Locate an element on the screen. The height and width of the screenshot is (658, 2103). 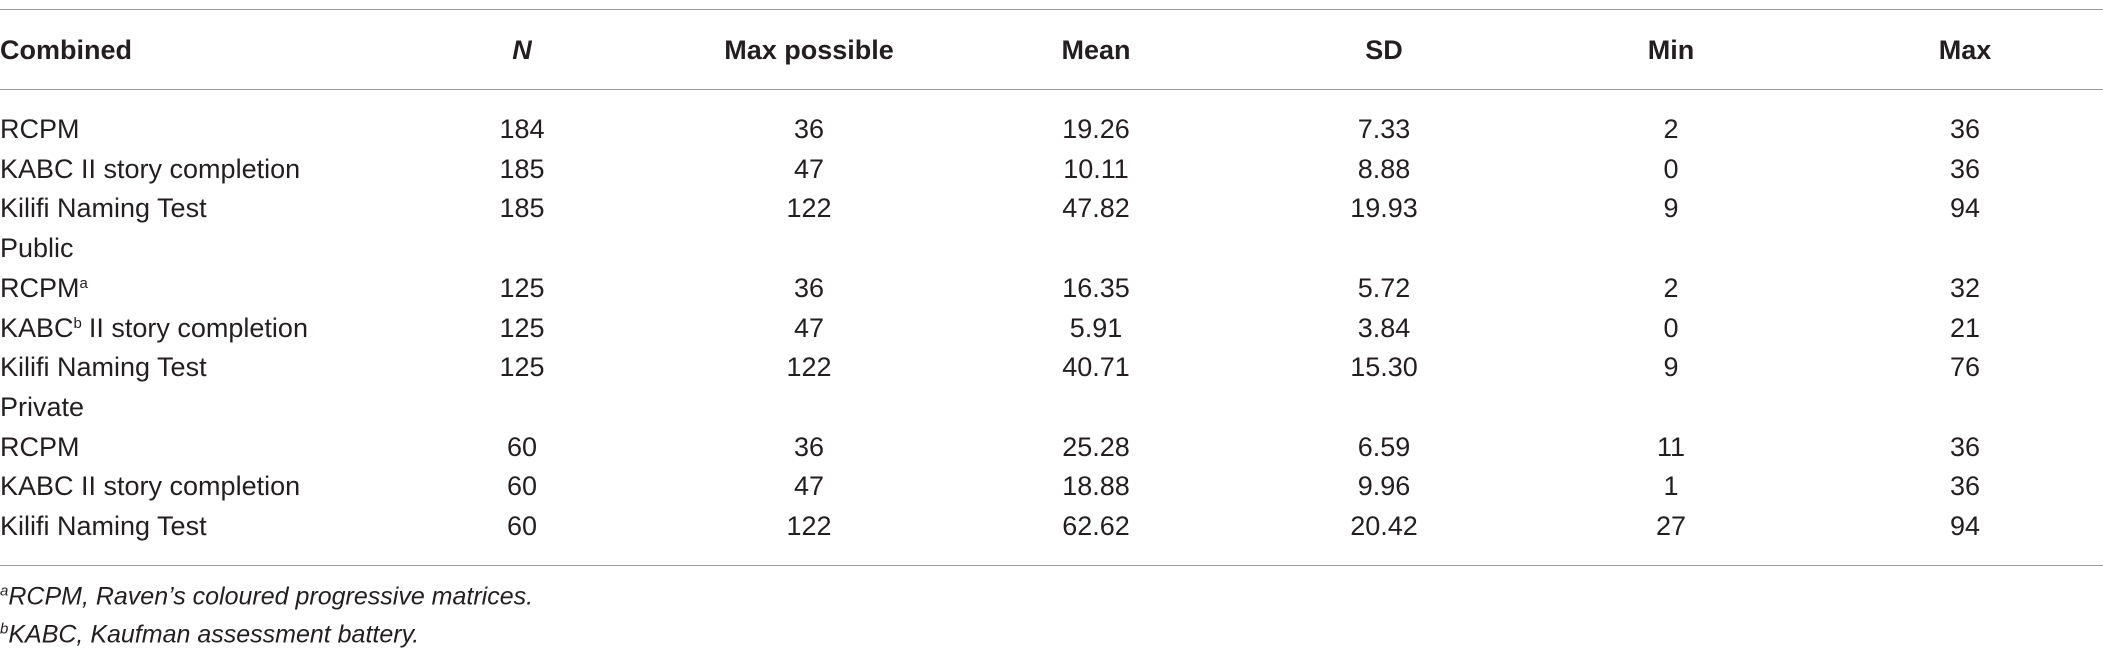
row-label: RCPMa is located at coordinates (44, 288).